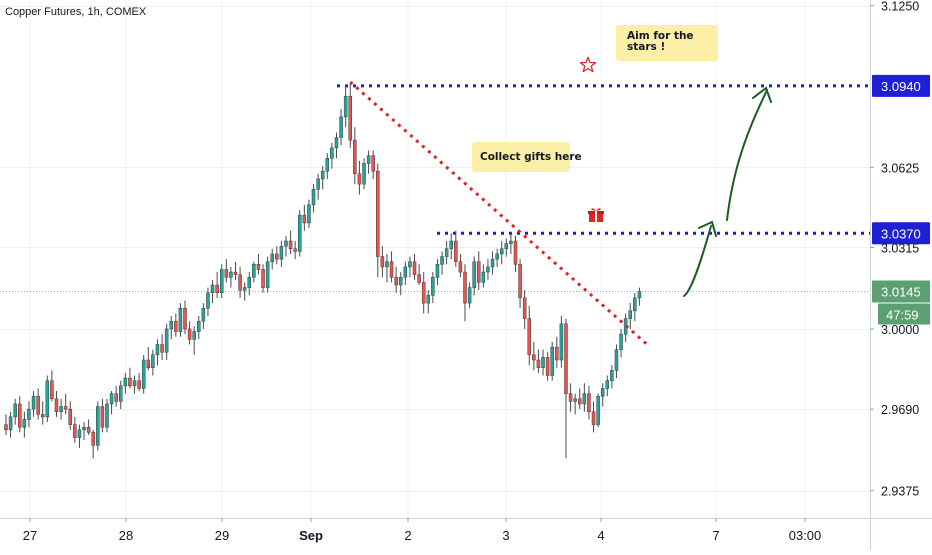 Image resolution: width=932 pixels, height=555 pixels. What do you see at coordinates (407, 535) in the screenshot?
I see `x-tick-label: 2` at bounding box center [407, 535].